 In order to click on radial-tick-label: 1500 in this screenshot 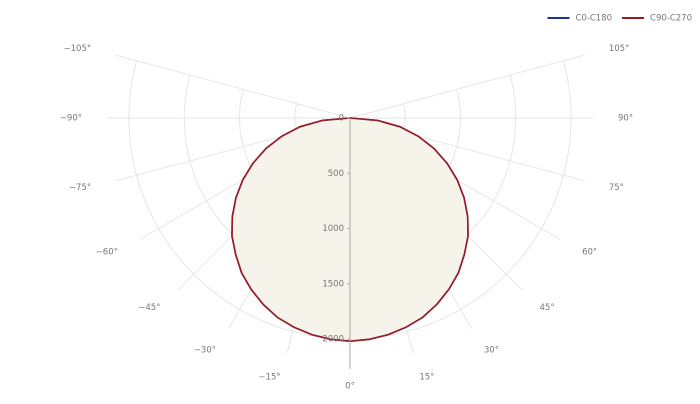, I will do `click(333, 284)`.